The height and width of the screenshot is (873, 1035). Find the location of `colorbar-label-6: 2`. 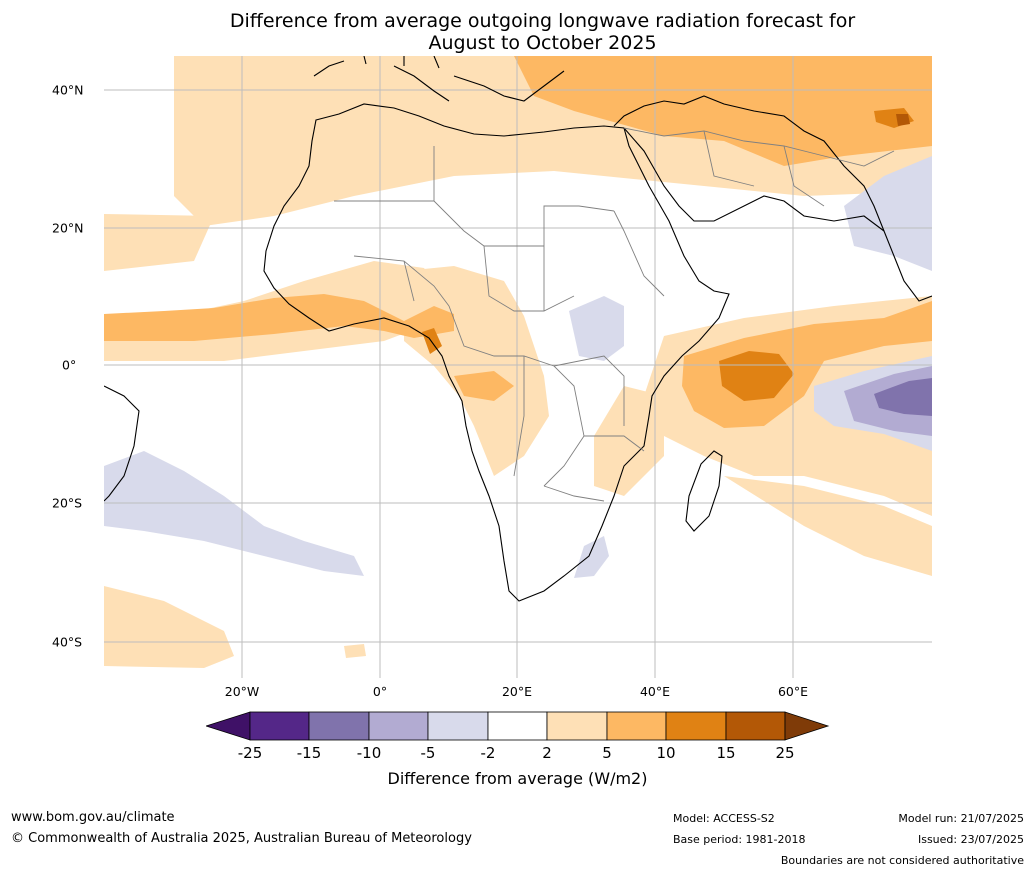

colorbar-label-6: 2 is located at coordinates (547, 753).